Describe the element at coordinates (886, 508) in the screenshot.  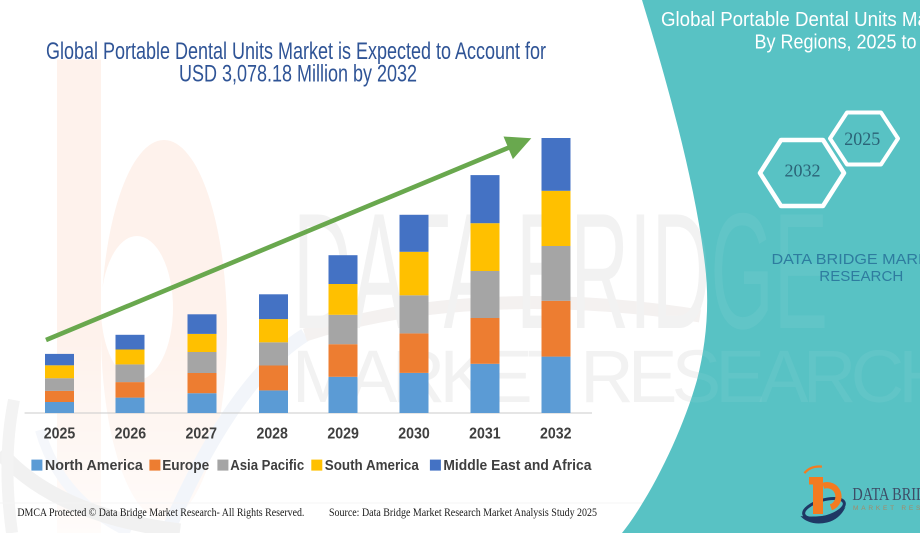
I see `svg-text: MARKET RESEARCH` at that location.